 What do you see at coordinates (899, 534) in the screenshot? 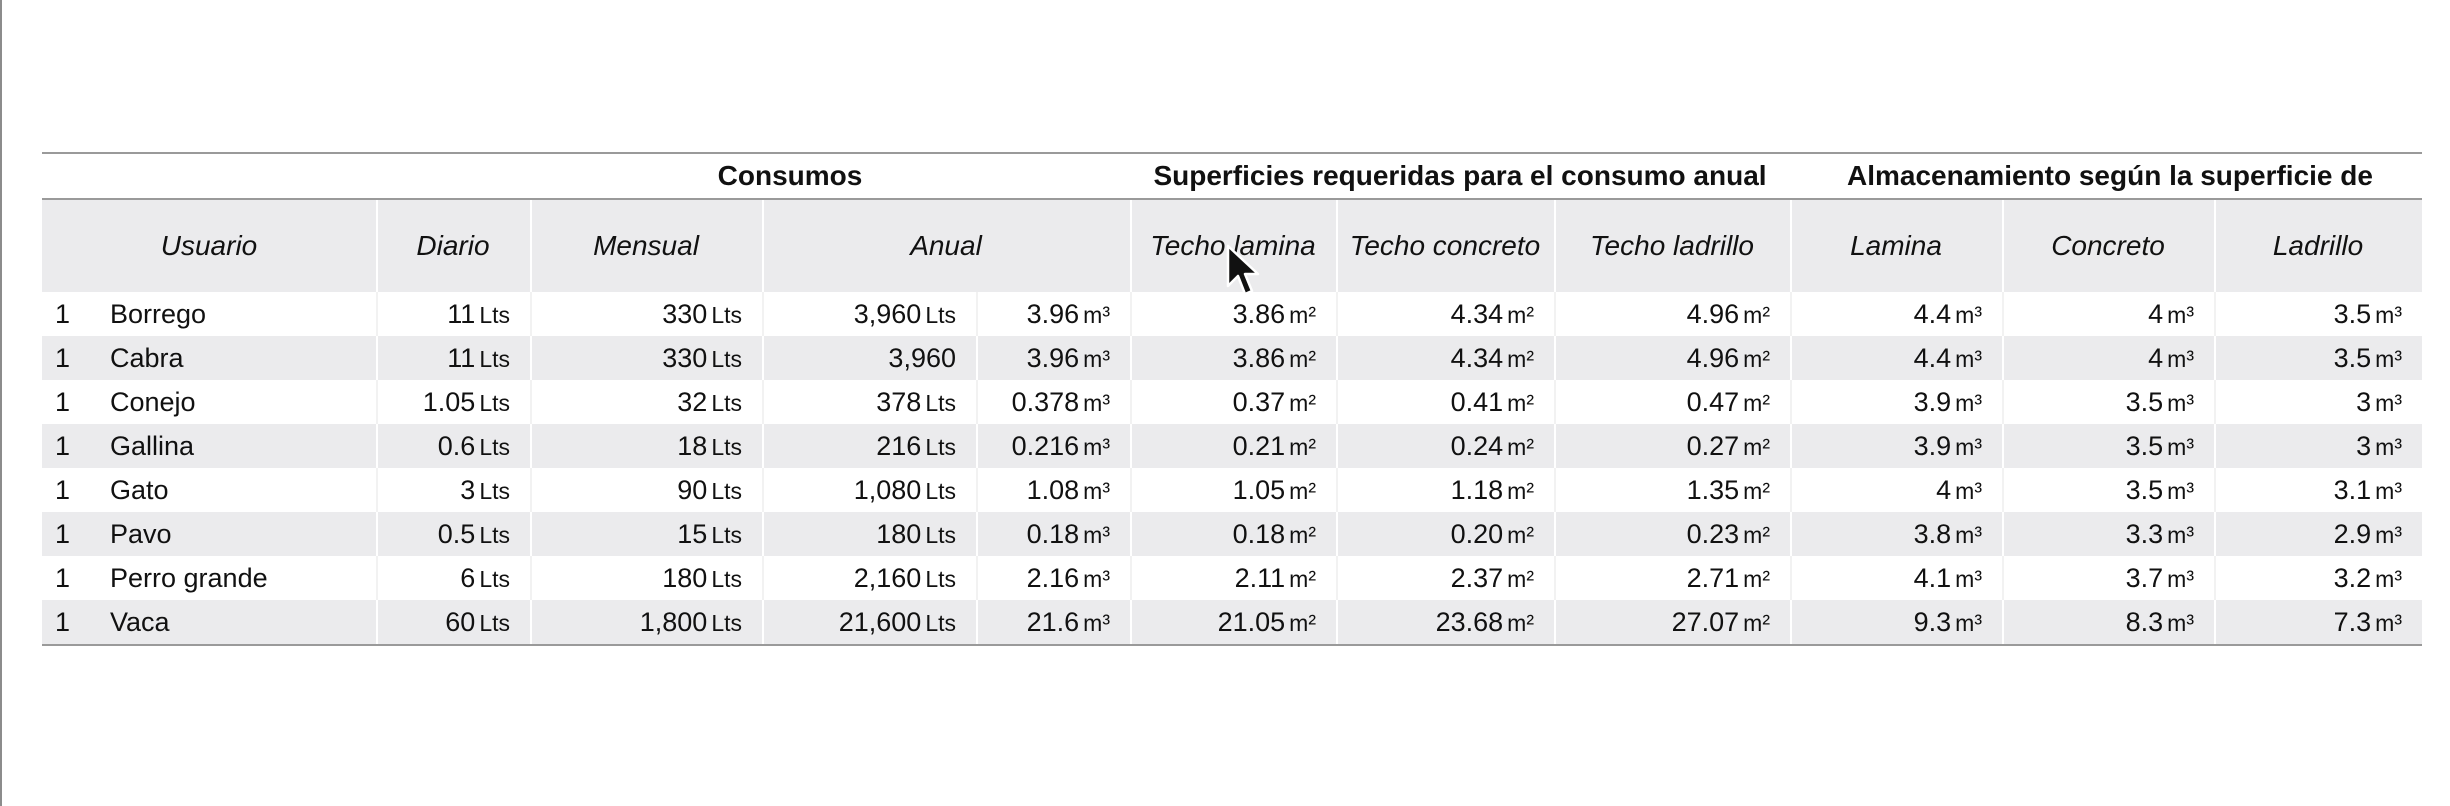
I see `cell-anual-lts-value: 180` at bounding box center [899, 534].